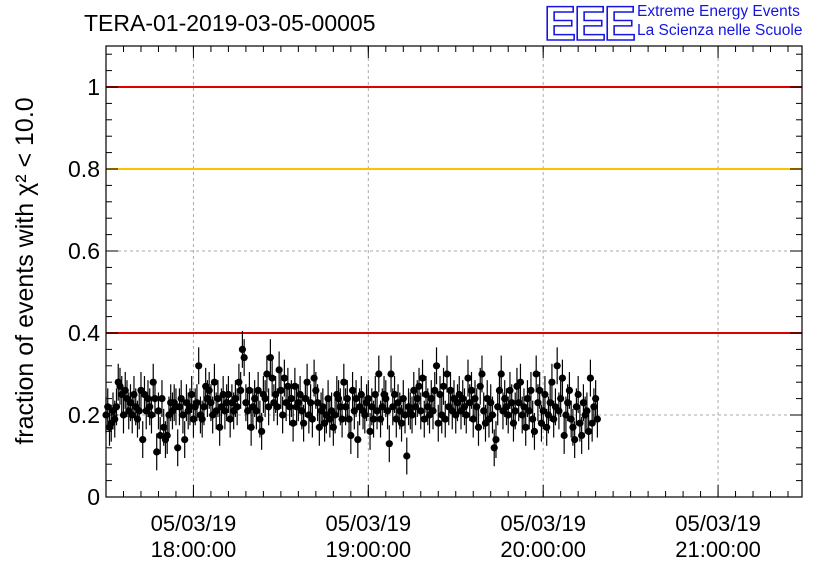 This screenshot has width=836, height=572. What do you see at coordinates (84, 251) in the screenshot?
I see `y-tick-label: 0.6` at bounding box center [84, 251].